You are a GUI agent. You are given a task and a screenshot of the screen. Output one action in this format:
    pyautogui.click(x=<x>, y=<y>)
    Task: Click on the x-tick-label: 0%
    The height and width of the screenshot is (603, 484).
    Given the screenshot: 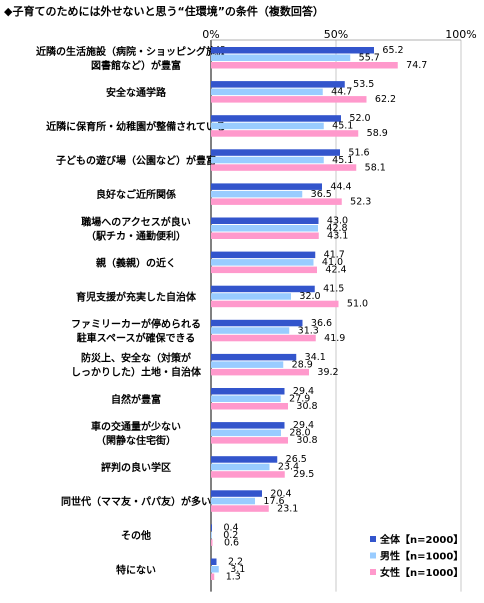 What is the action you would take?
    pyautogui.click(x=210, y=34)
    